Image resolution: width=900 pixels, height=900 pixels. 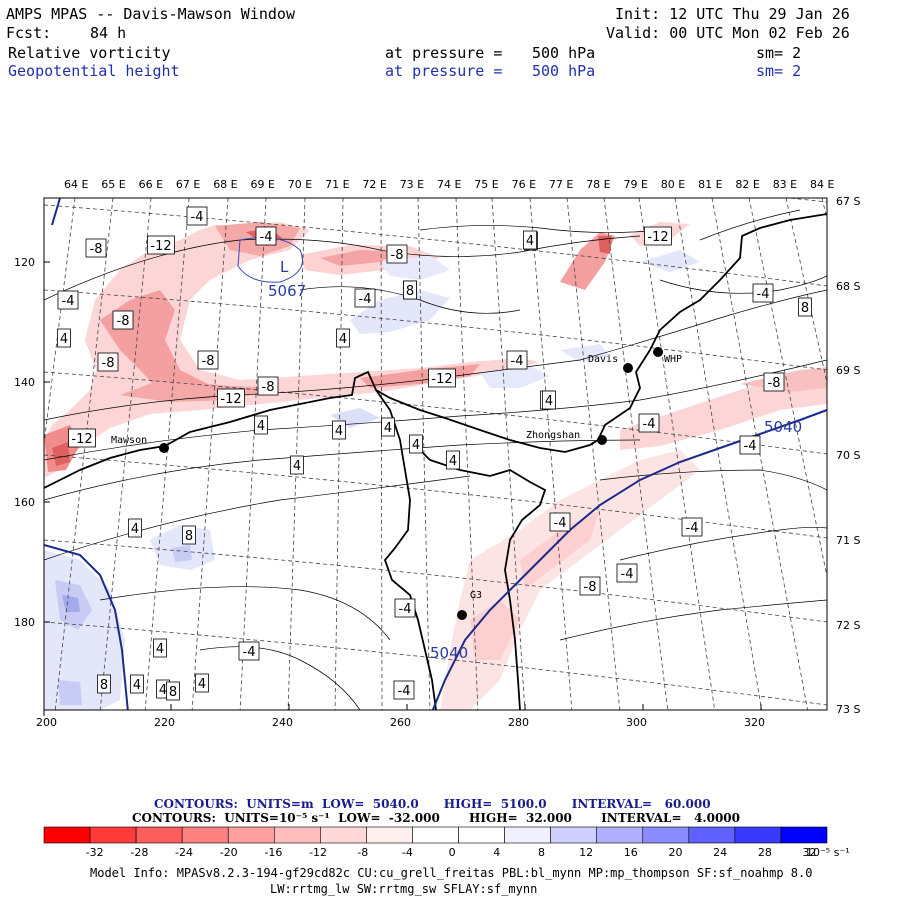 I want to click on colorbar-tick-13: 20, so click(x=675, y=852).